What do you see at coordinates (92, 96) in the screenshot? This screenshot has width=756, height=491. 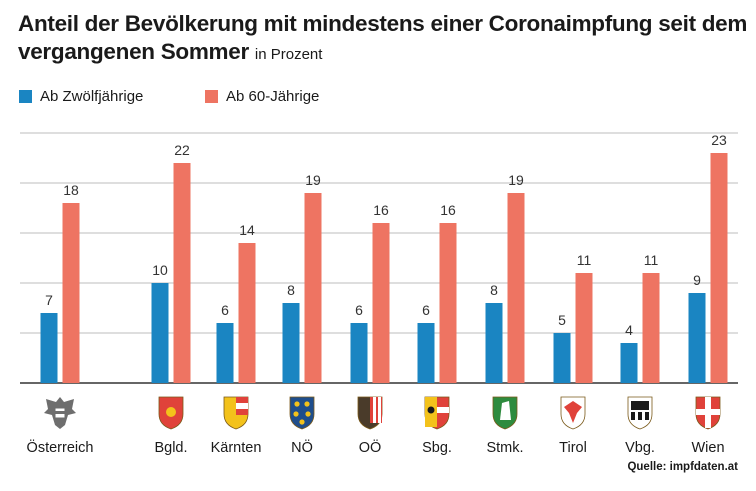 I see `legend-label-series1: Ab Zwölfjährige` at bounding box center [92, 96].